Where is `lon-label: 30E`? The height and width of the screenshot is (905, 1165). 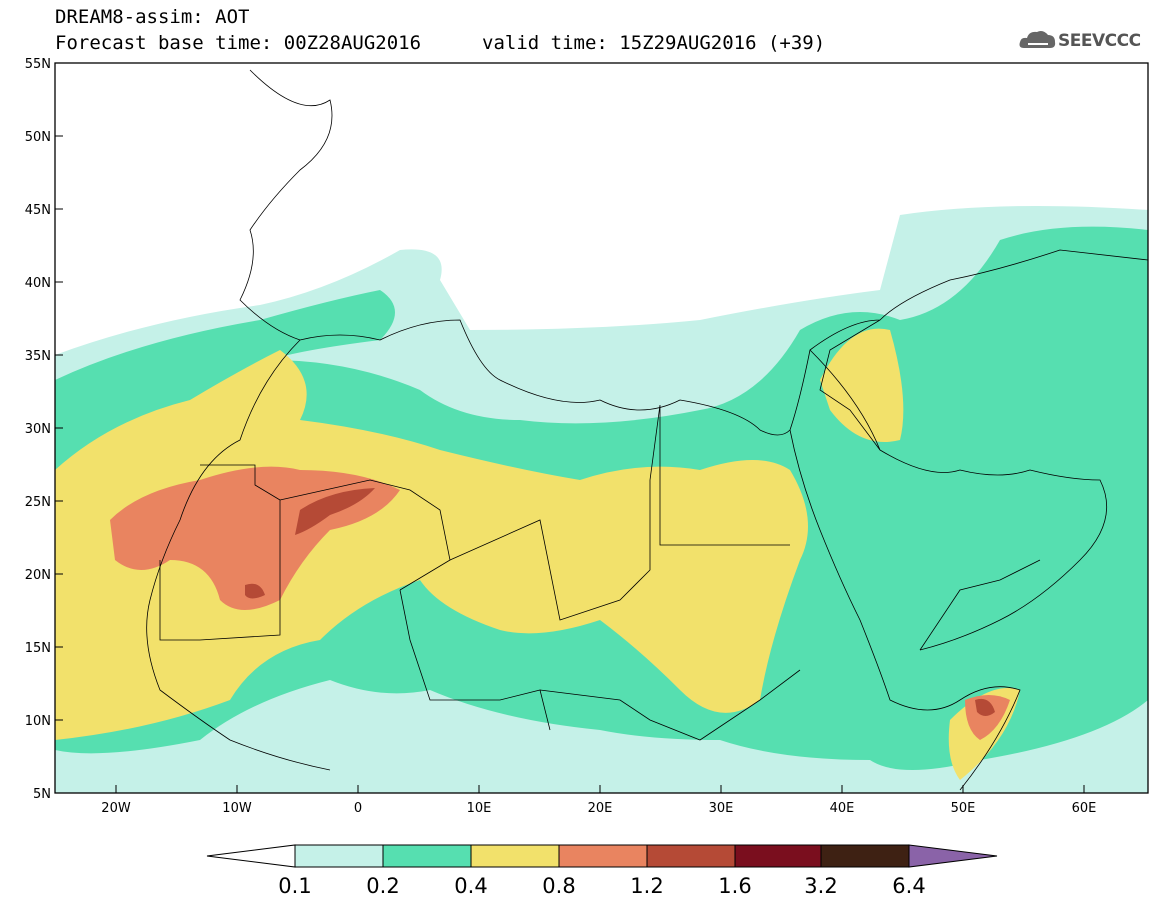 lon-label: 30E is located at coordinates (721, 808).